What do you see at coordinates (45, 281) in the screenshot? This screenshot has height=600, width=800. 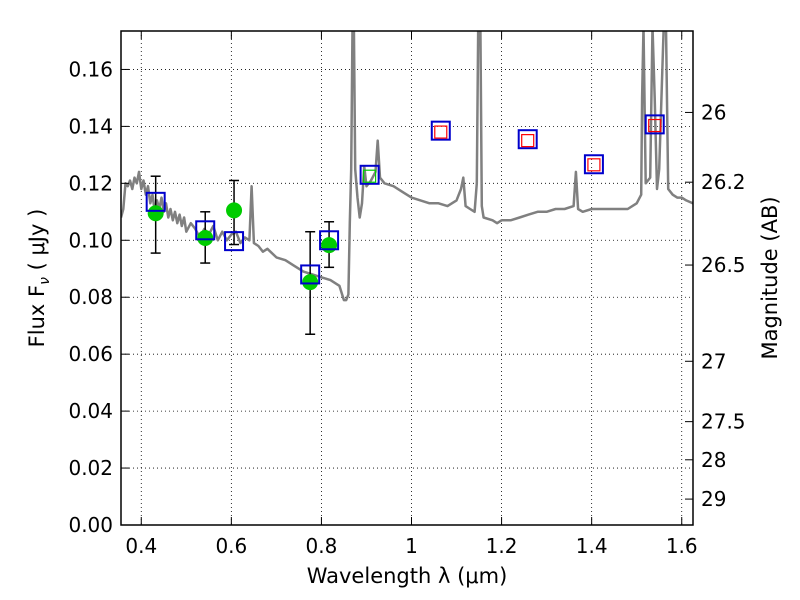 I see `y-axis-title-subscript: ν` at bounding box center [45, 281].